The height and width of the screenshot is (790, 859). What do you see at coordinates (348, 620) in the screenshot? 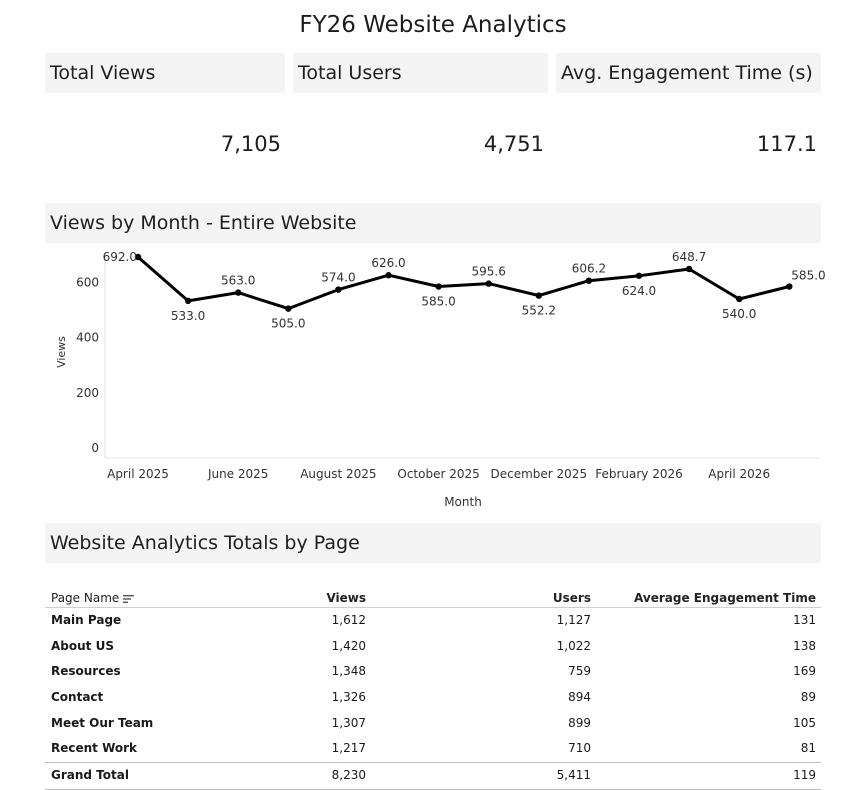
I see `row-views: 1,612` at bounding box center [348, 620].